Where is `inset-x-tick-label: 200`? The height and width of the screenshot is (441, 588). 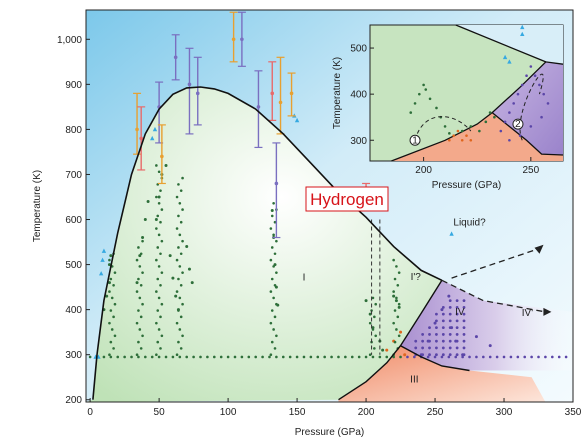
inset-x-tick-label: 200 is located at coordinates (423, 170).